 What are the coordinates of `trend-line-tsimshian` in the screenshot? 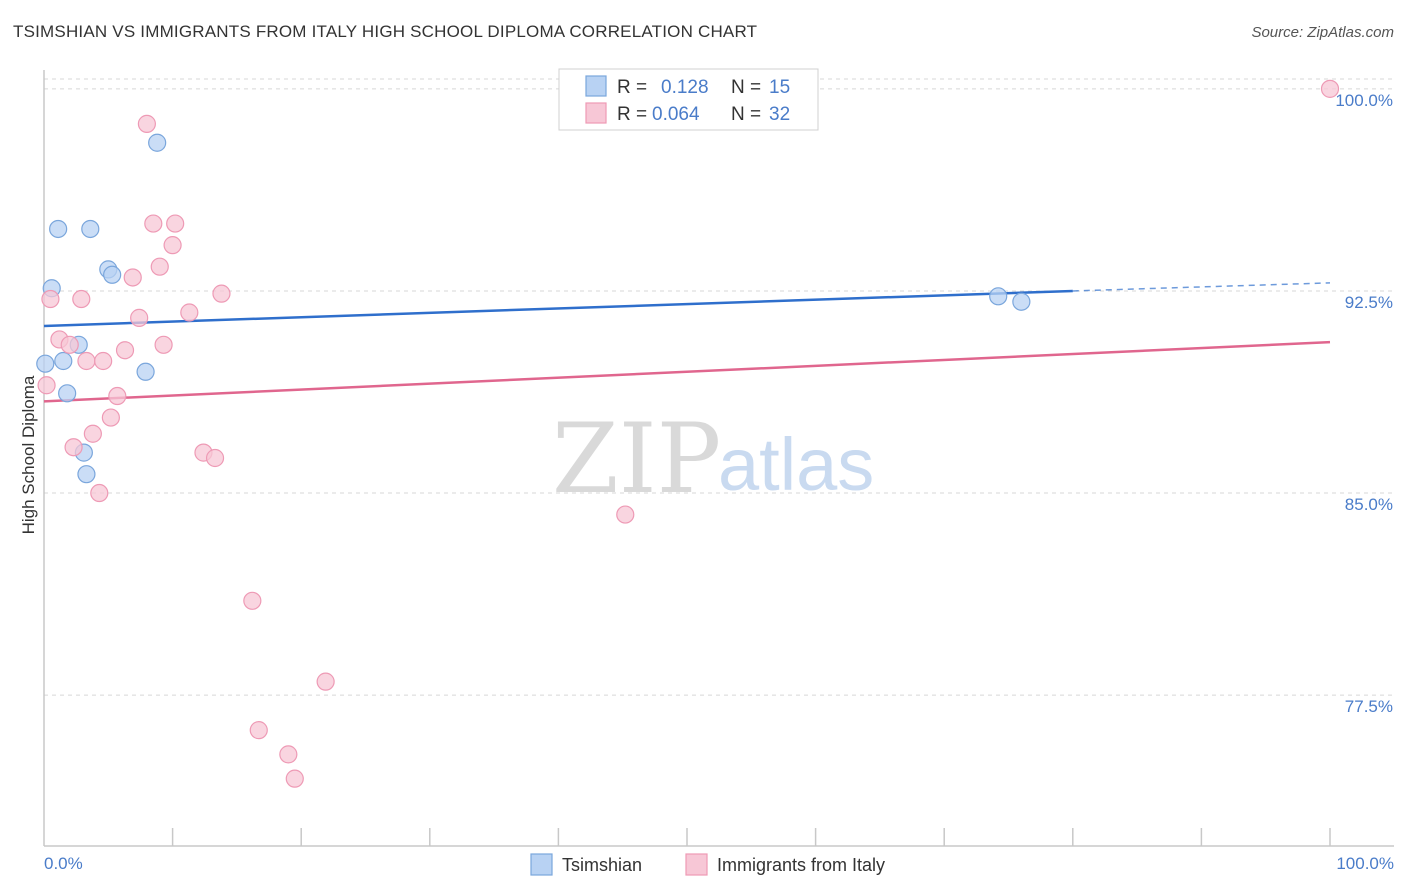 It's located at (558, 308).